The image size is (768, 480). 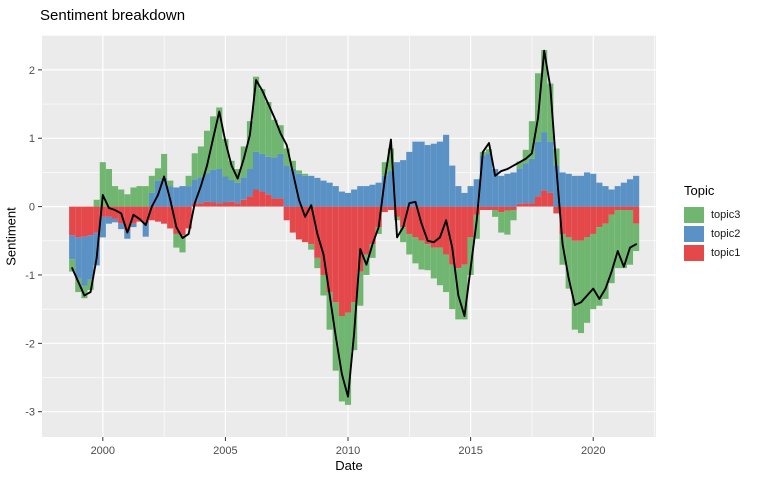 What do you see at coordinates (726, 253) in the screenshot?
I see `topic1-label: topic1` at bounding box center [726, 253].